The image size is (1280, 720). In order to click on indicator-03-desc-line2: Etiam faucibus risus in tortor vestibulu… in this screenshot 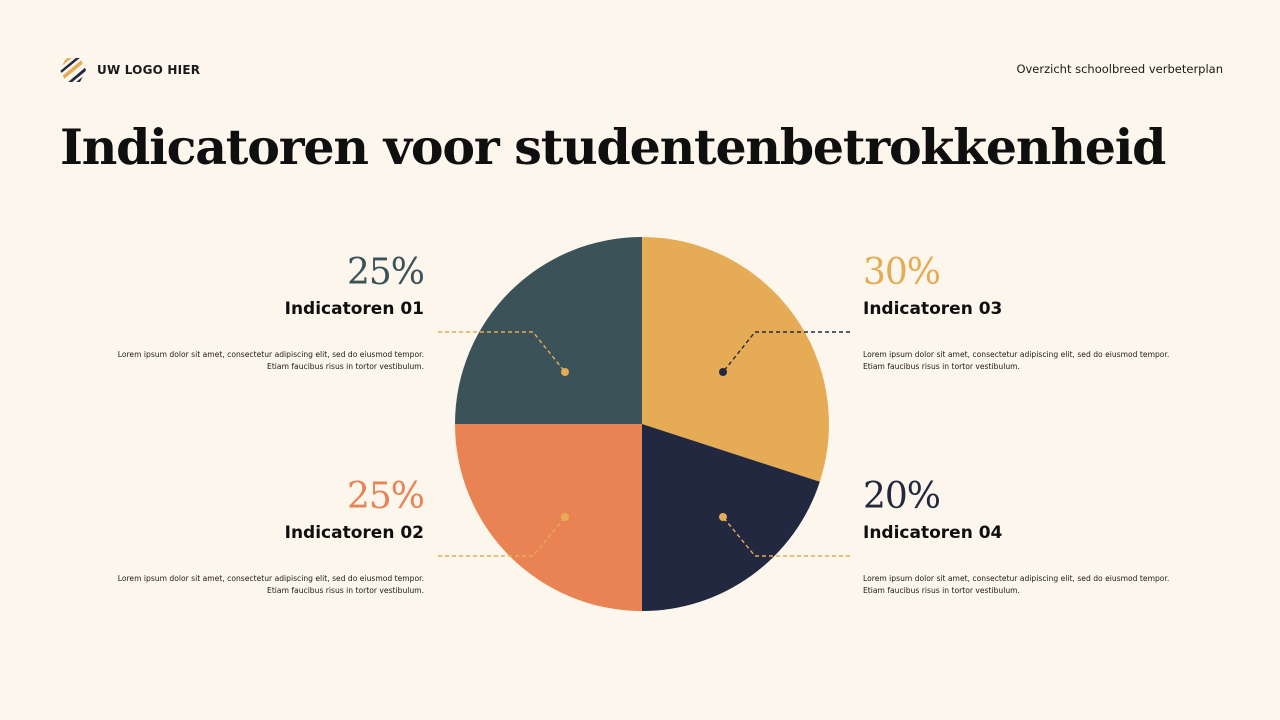, I will do `click(941, 366)`.